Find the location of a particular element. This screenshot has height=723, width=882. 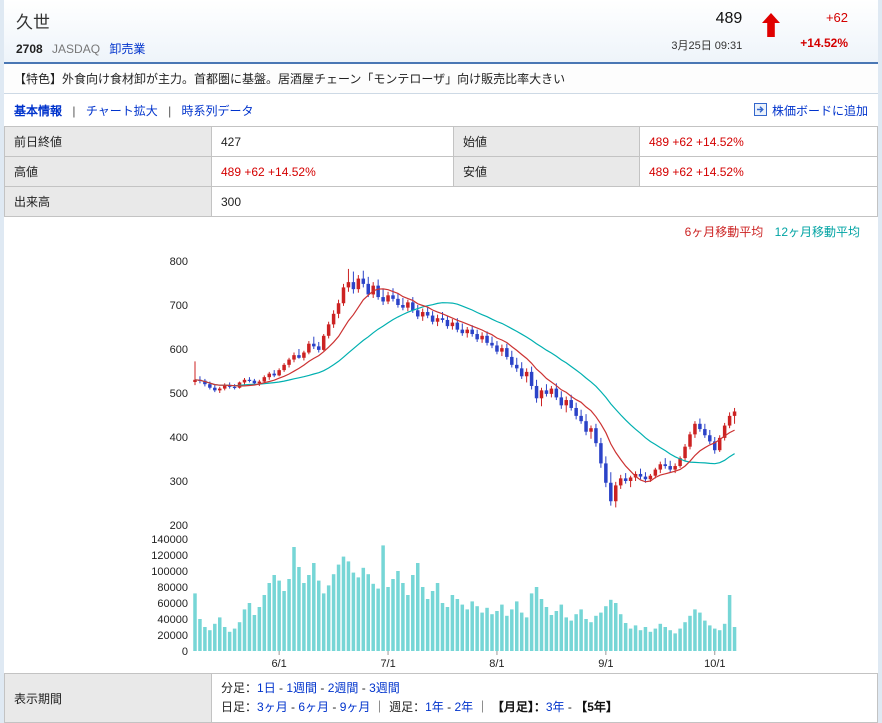

period-minute-options: 分足：1日 - 1週間 - 2週間 - 3週間 is located at coordinates (544, 688).